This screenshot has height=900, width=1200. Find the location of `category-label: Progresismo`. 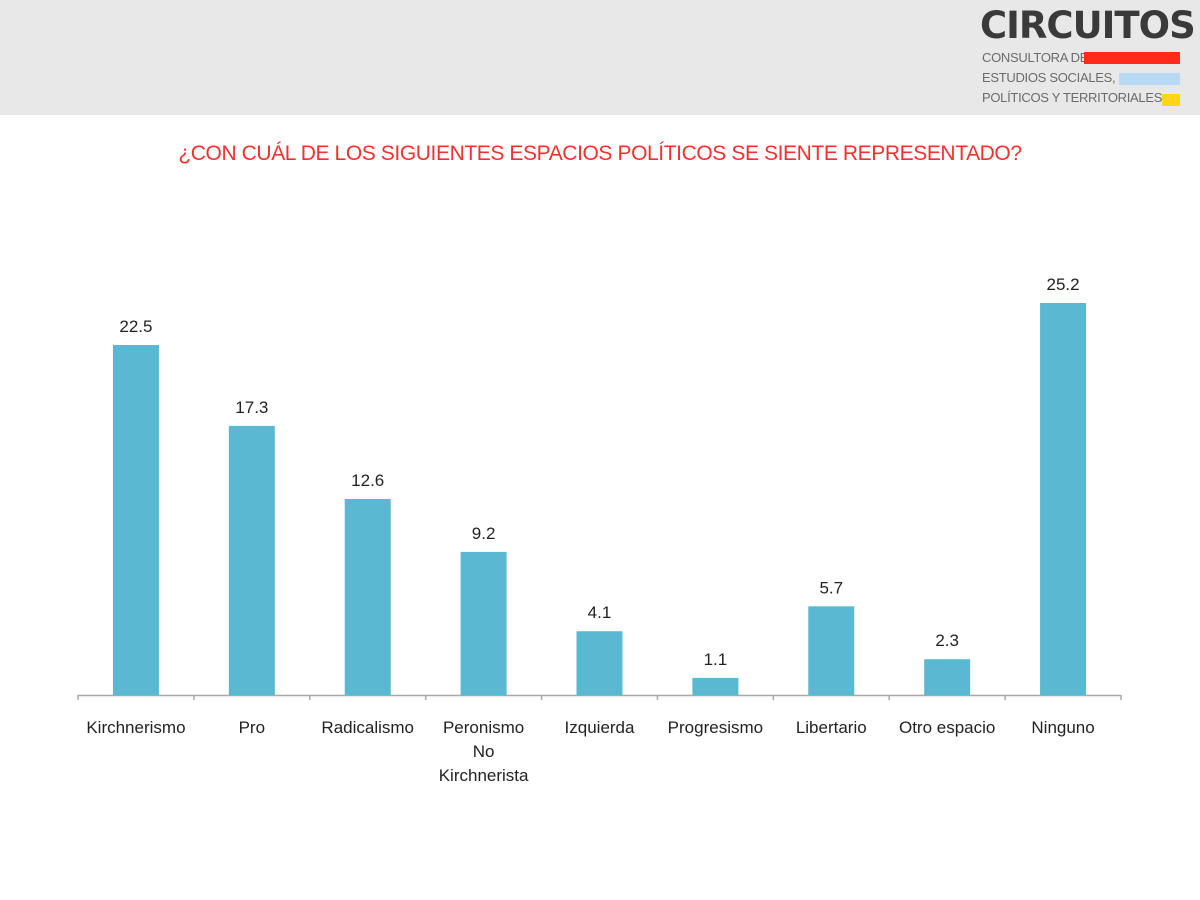

category-label: Progresismo is located at coordinates (715, 727).